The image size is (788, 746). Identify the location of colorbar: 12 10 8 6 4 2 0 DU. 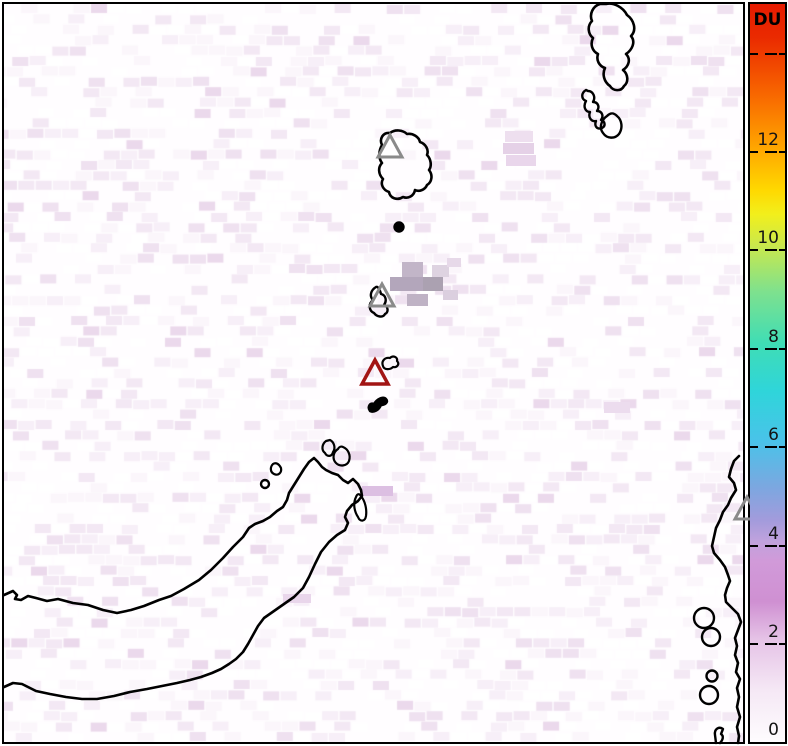
(767, 373).